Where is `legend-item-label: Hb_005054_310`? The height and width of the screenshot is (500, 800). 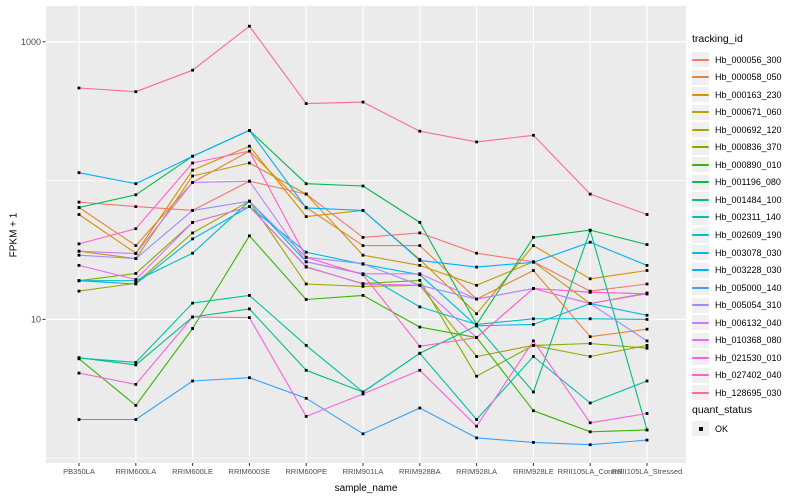
legend-item-label: Hb_005054_310 is located at coordinates (748, 305).